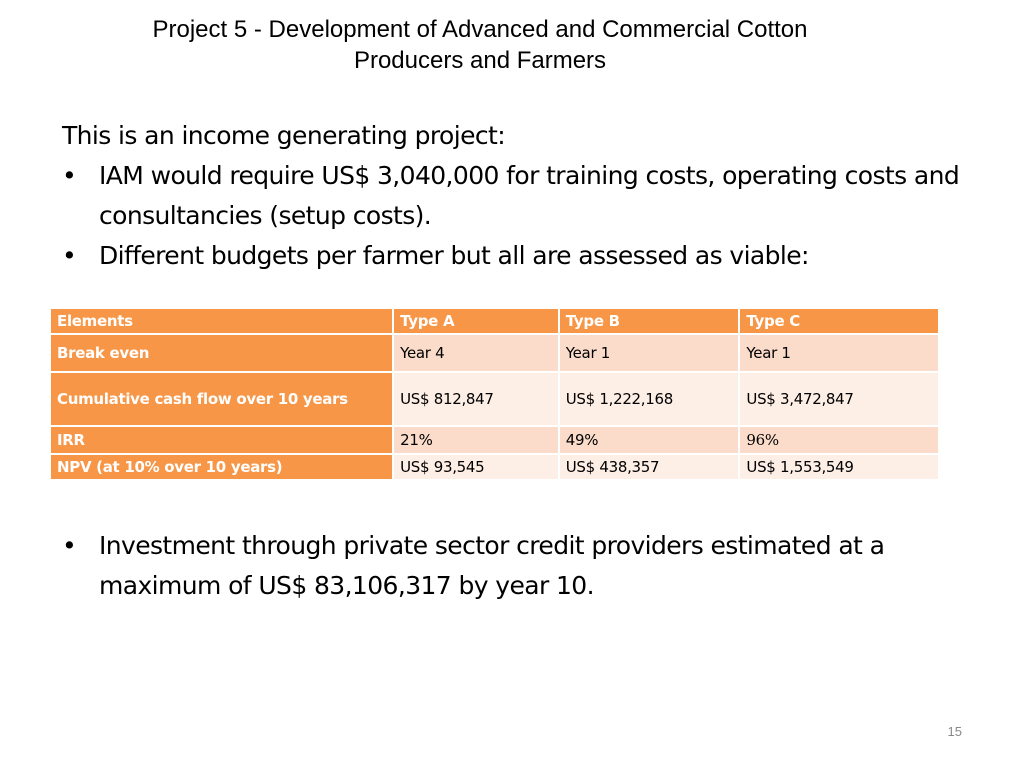  What do you see at coordinates (284, 135) in the screenshot?
I see `intro-text: This is an income generating project:` at bounding box center [284, 135].